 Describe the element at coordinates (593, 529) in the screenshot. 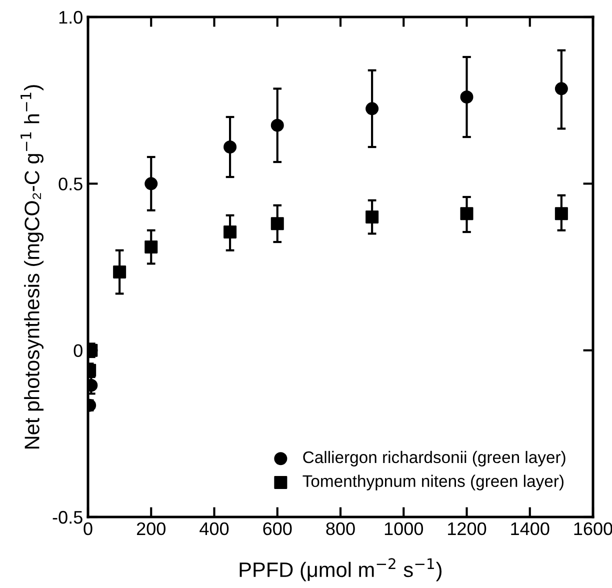

I see `x-tick-label: 1600` at that location.